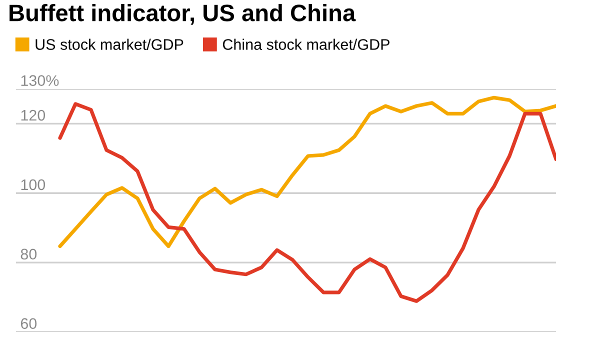  What do you see at coordinates (33, 184) in the screenshot?
I see `y-tick-label: 100` at bounding box center [33, 184].